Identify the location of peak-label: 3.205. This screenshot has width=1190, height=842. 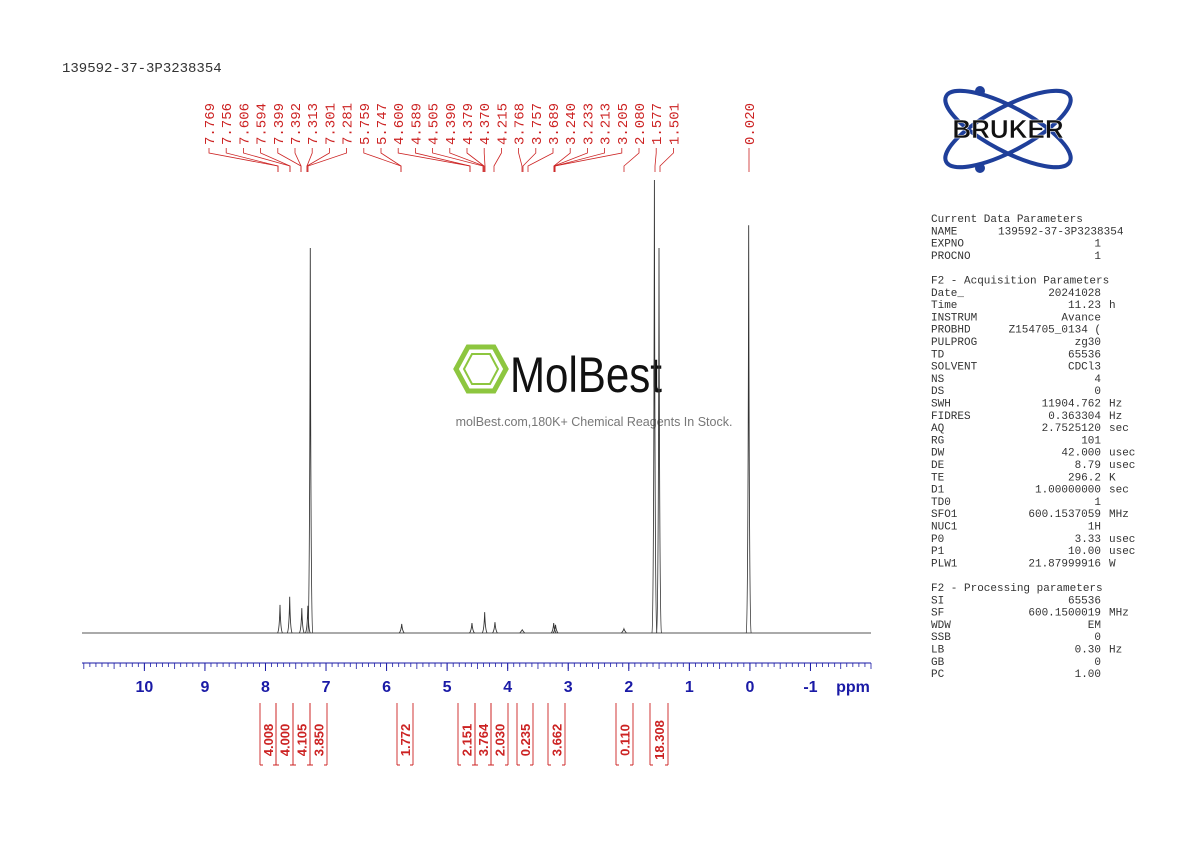
(624, 124).